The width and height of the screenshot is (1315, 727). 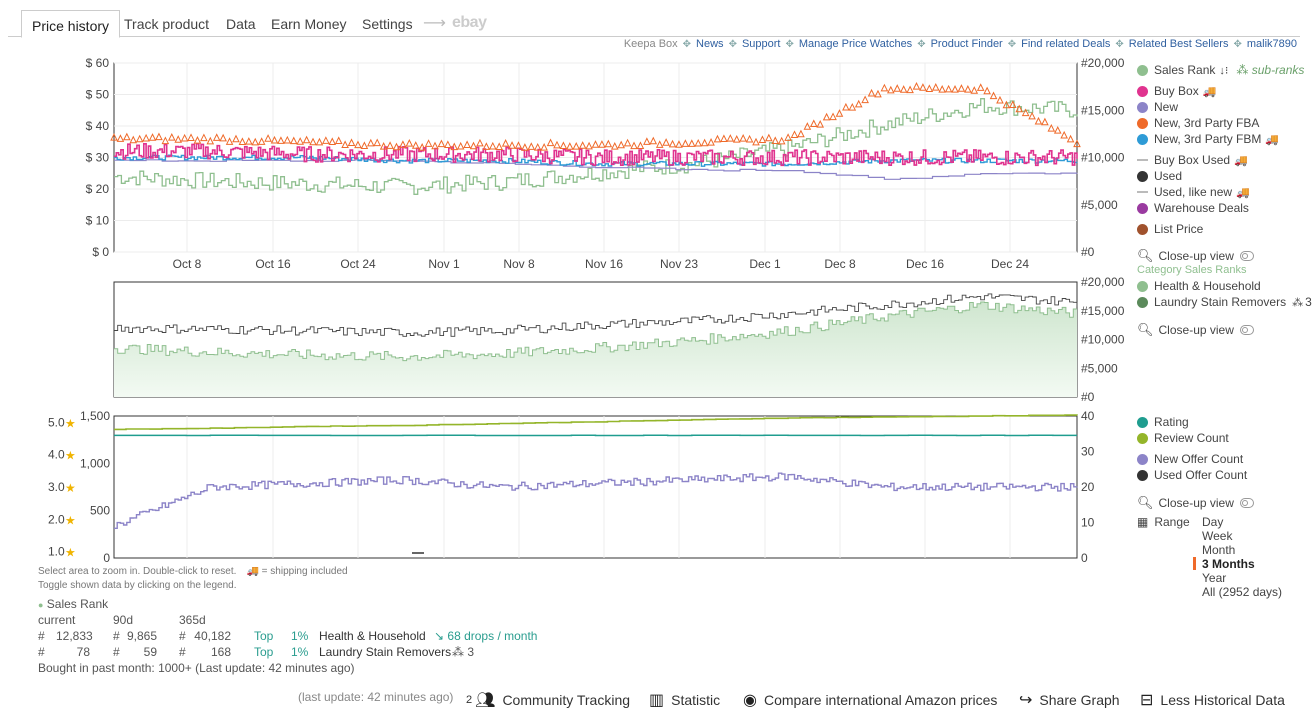 What do you see at coordinates (71, 24) in the screenshot?
I see `tab-price-history: Price history` at bounding box center [71, 24].